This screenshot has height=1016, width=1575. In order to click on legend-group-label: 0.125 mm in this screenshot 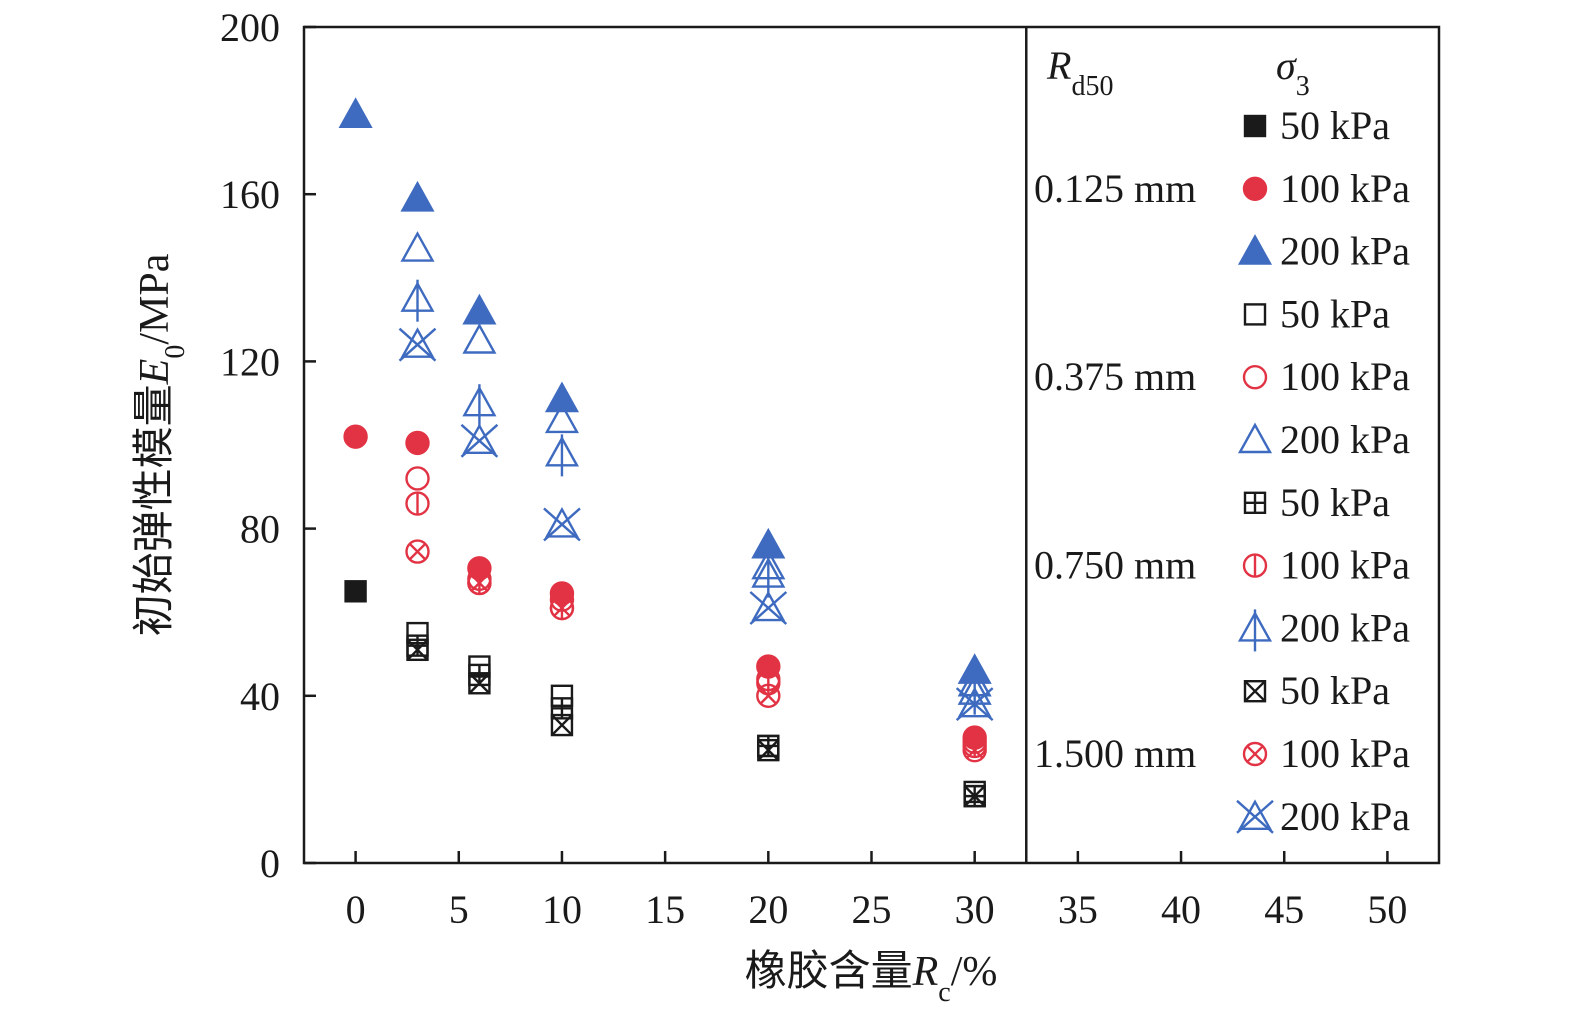, I will do `click(1115, 188)`.